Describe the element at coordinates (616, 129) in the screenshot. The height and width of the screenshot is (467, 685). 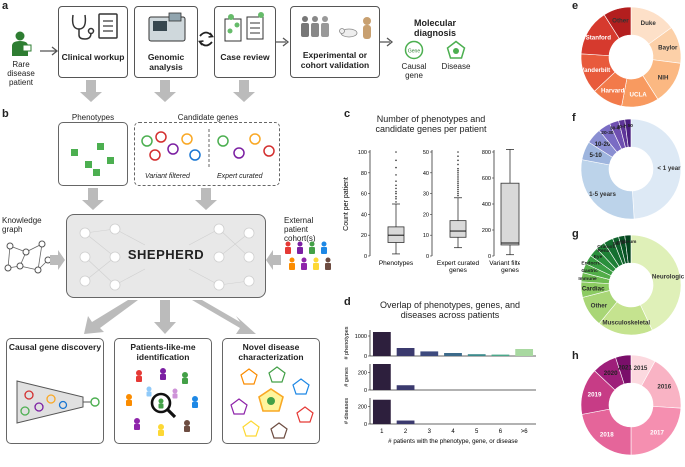
I see `chart-f-label-5: 30-40` at that location.